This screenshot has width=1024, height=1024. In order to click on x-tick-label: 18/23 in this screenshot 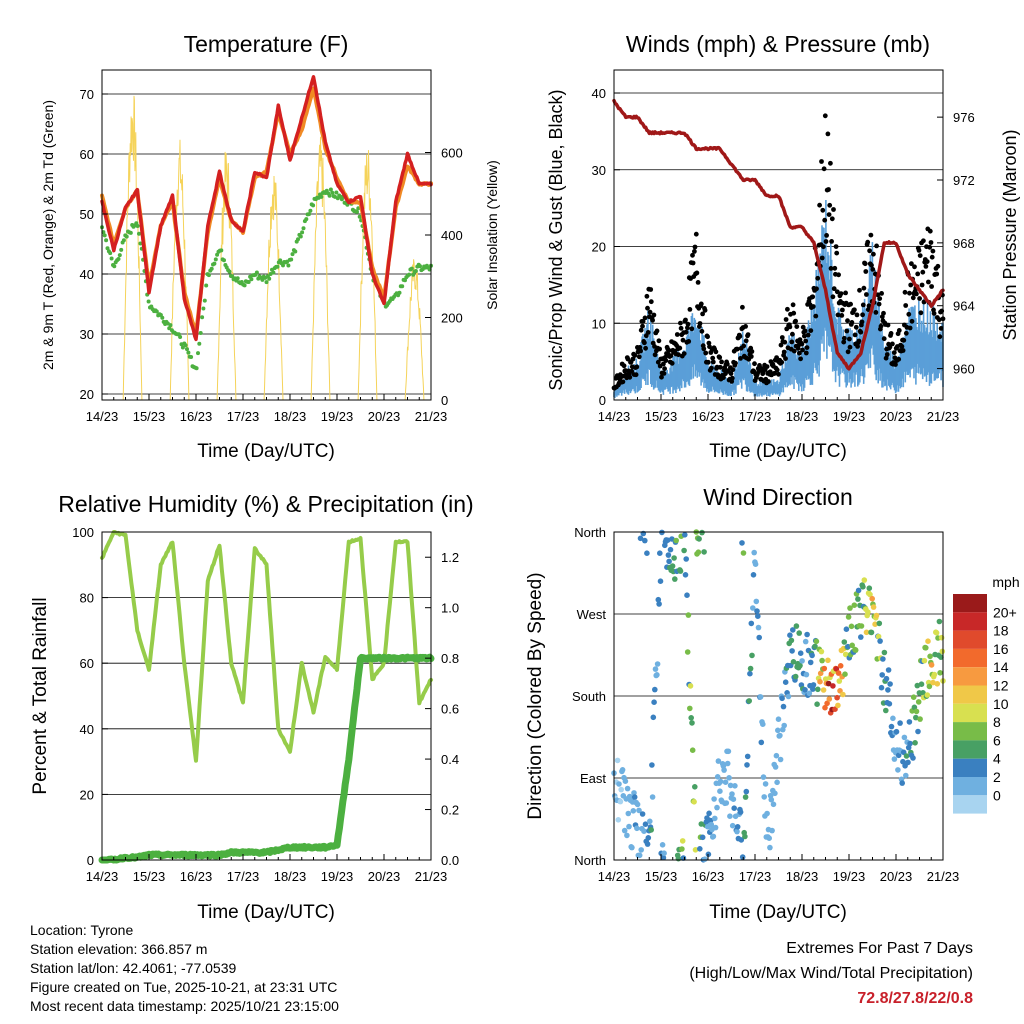, I will do `click(802, 416)`.